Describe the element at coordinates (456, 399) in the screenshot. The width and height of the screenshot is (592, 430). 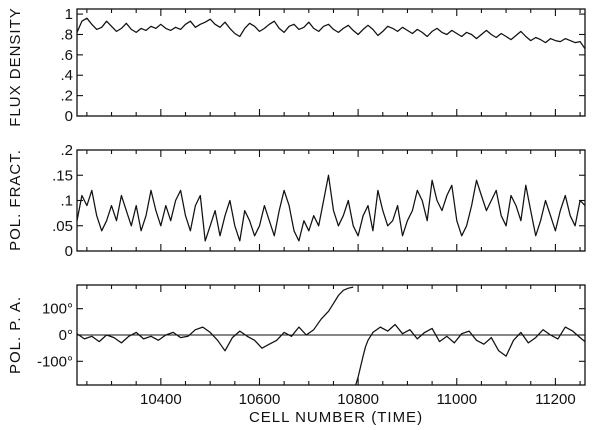
I see `x-tick-label: 11000` at that location.